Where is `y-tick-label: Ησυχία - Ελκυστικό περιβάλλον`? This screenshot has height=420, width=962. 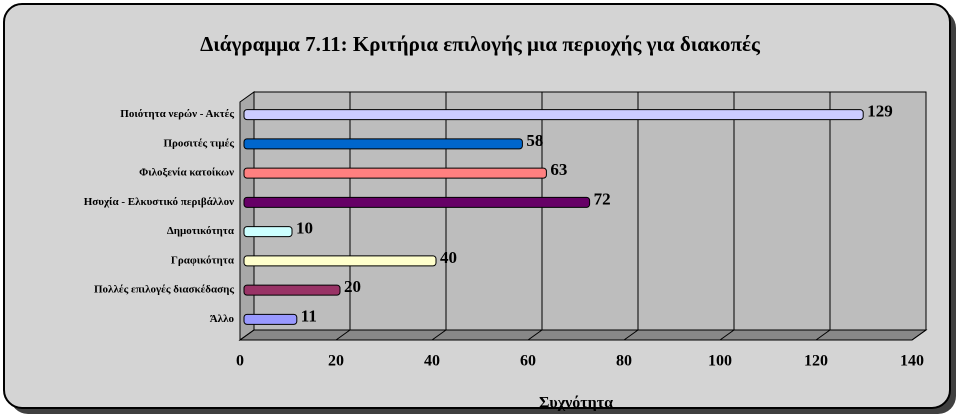
y-tick-label: Ησυχία - Ελκυστικό περιβάλλον is located at coordinates (159, 202).